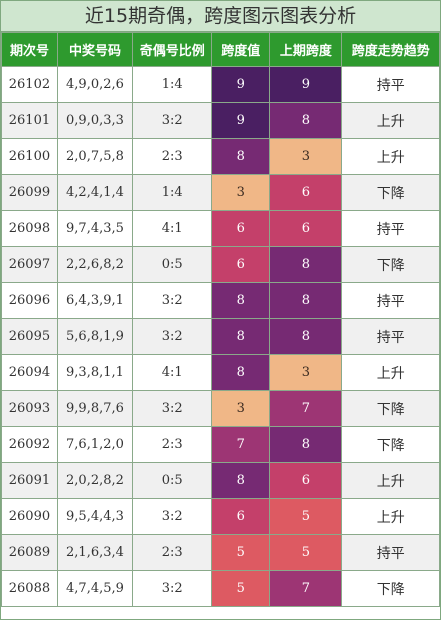  What do you see at coordinates (95, 408) in the screenshot?
I see `numbers-cell: 9,9,8,7,6` at bounding box center [95, 408].